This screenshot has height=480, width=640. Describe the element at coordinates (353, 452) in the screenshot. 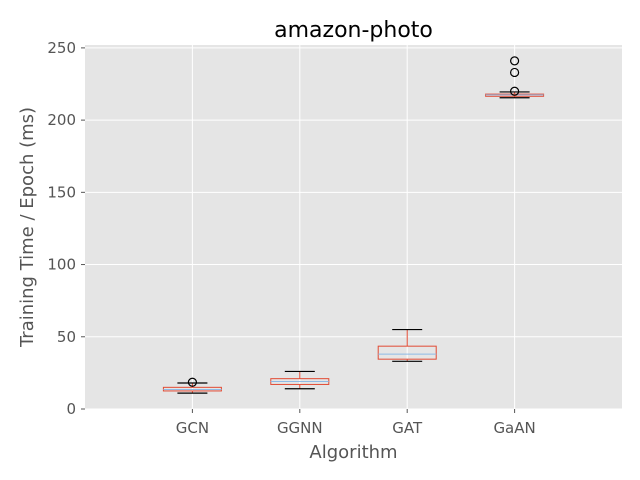

I see `x-axis-label: Algorithm` at that location.